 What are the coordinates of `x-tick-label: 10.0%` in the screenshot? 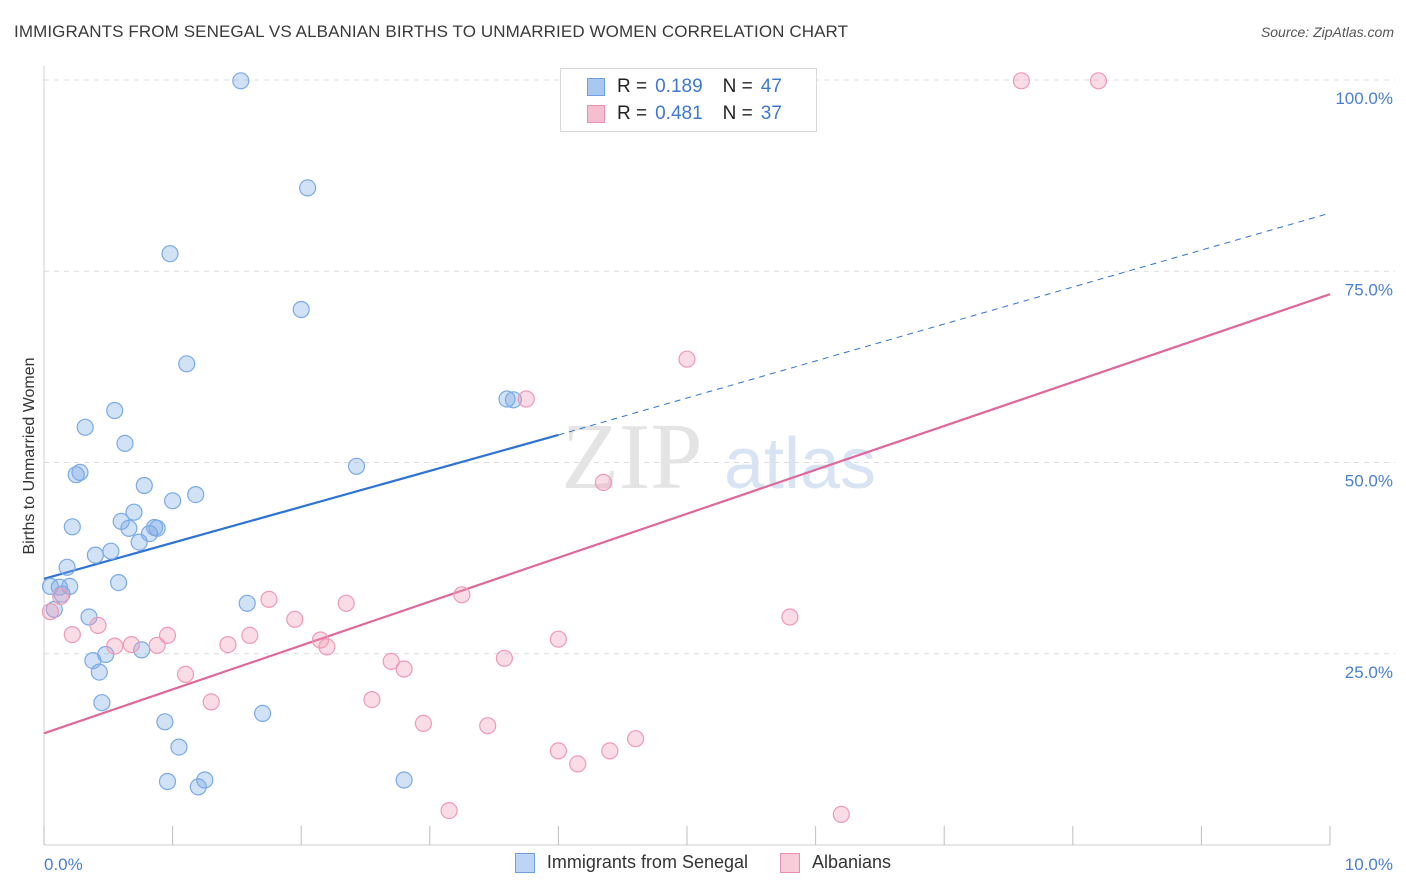 It's located at (1369, 864).